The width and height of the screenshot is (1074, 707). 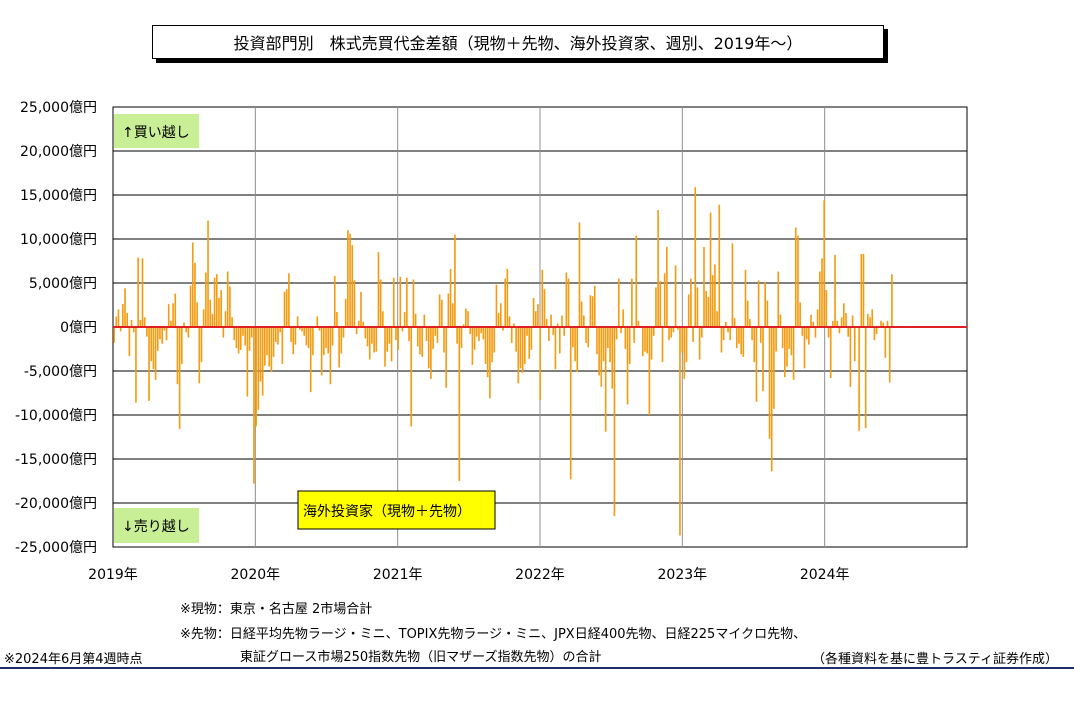 What do you see at coordinates (56, 460) in the screenshot?
I see `y-tick-label: -15,000億円` at bounding box center [56, 460].